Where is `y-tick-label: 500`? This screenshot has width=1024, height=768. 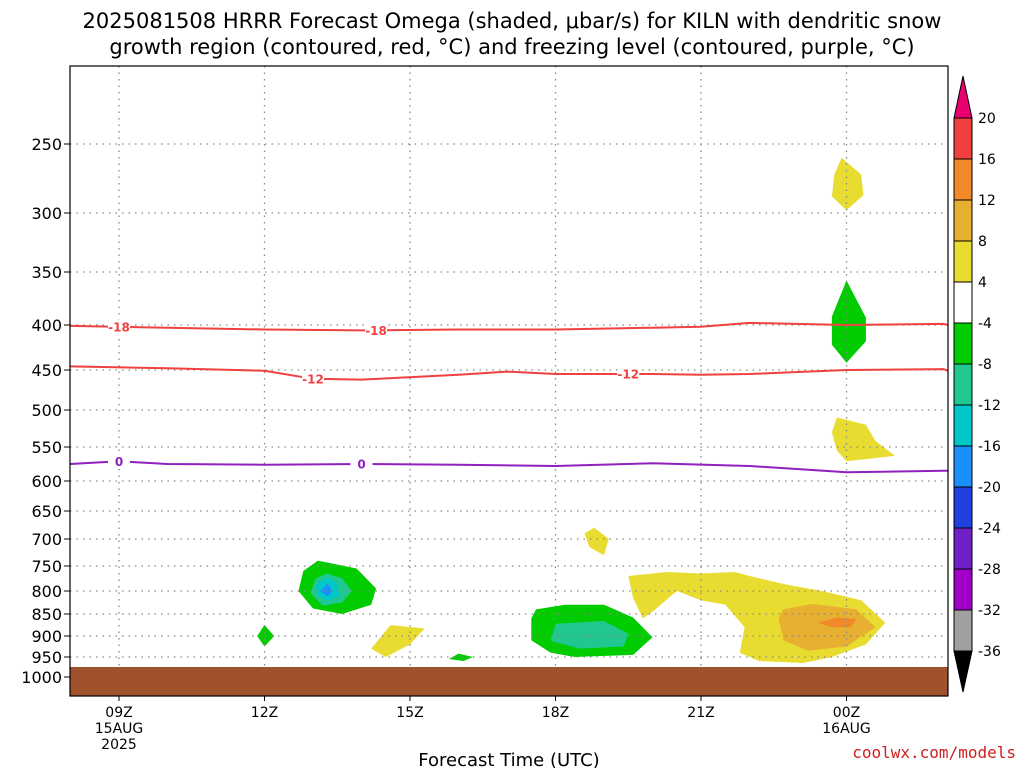 y-tick-label: 500 is located at coordinates (46, 410).